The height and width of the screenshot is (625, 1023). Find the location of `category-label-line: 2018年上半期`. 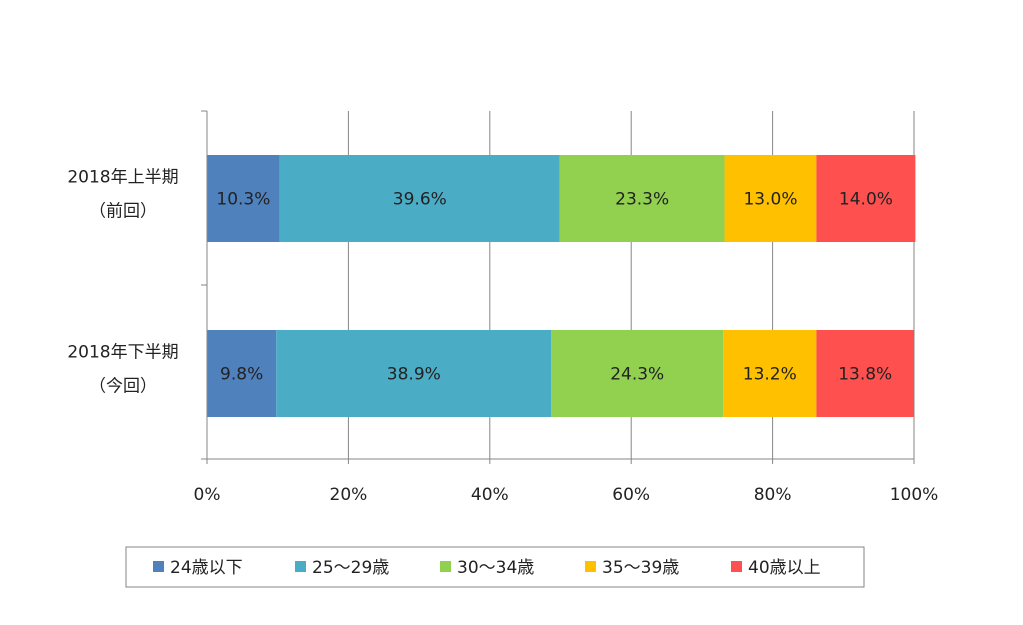

category-label-line: 2018年上半期 is located at coordinates (122, 178).